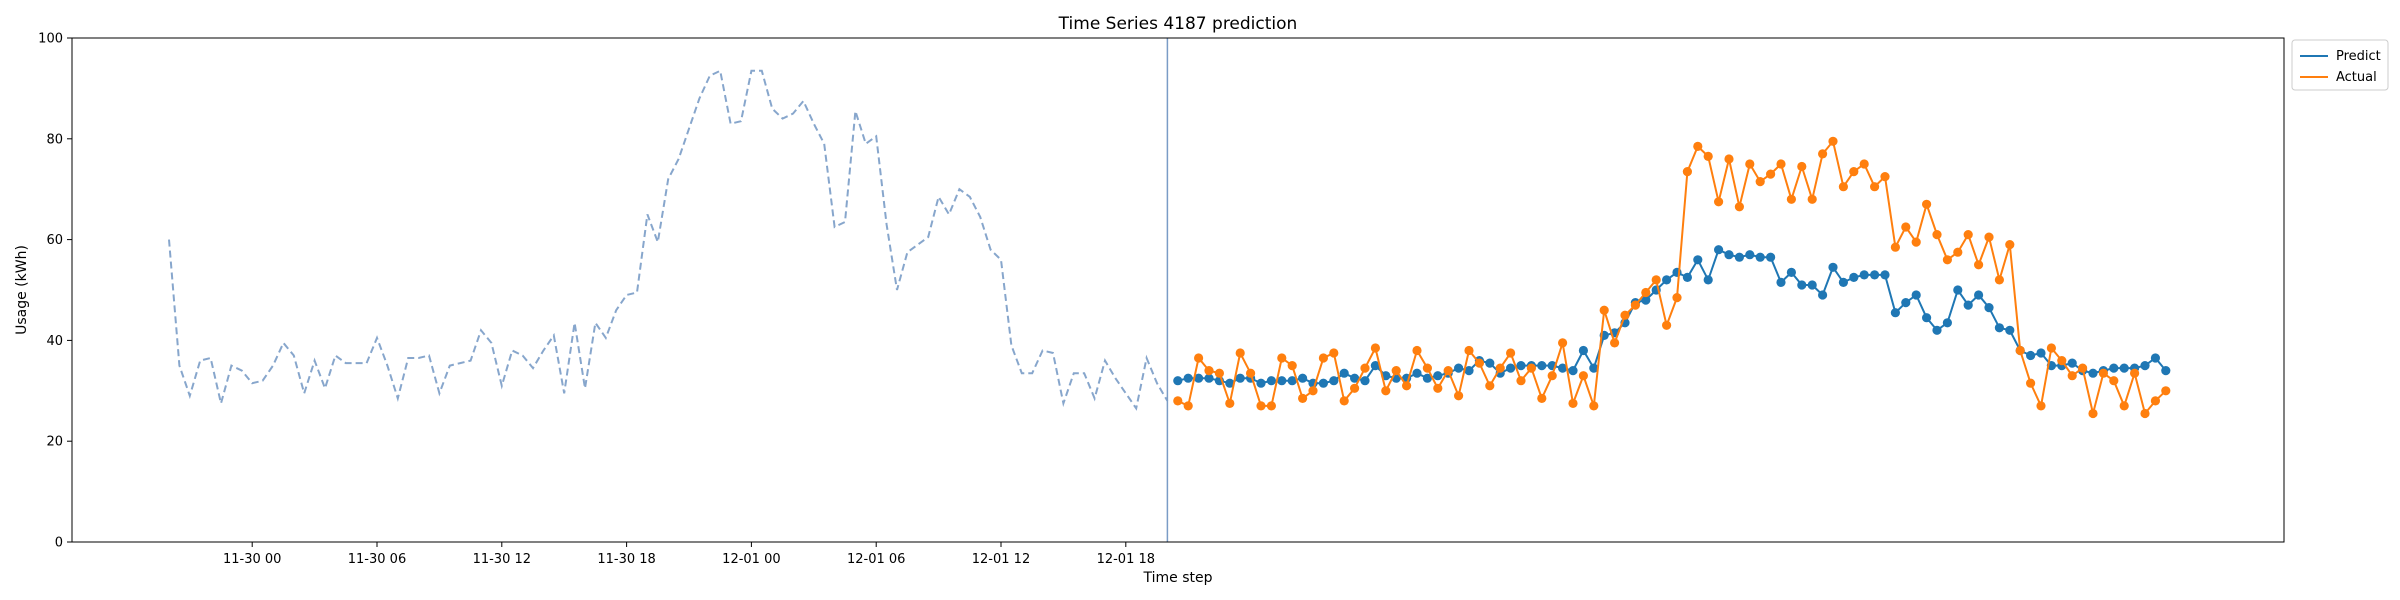 This screenshot has height=600, width=2400. Describe the element at coordinates (1126, 559) in the screenshot. I see `x-tick-label: 12-01 18` at that location.